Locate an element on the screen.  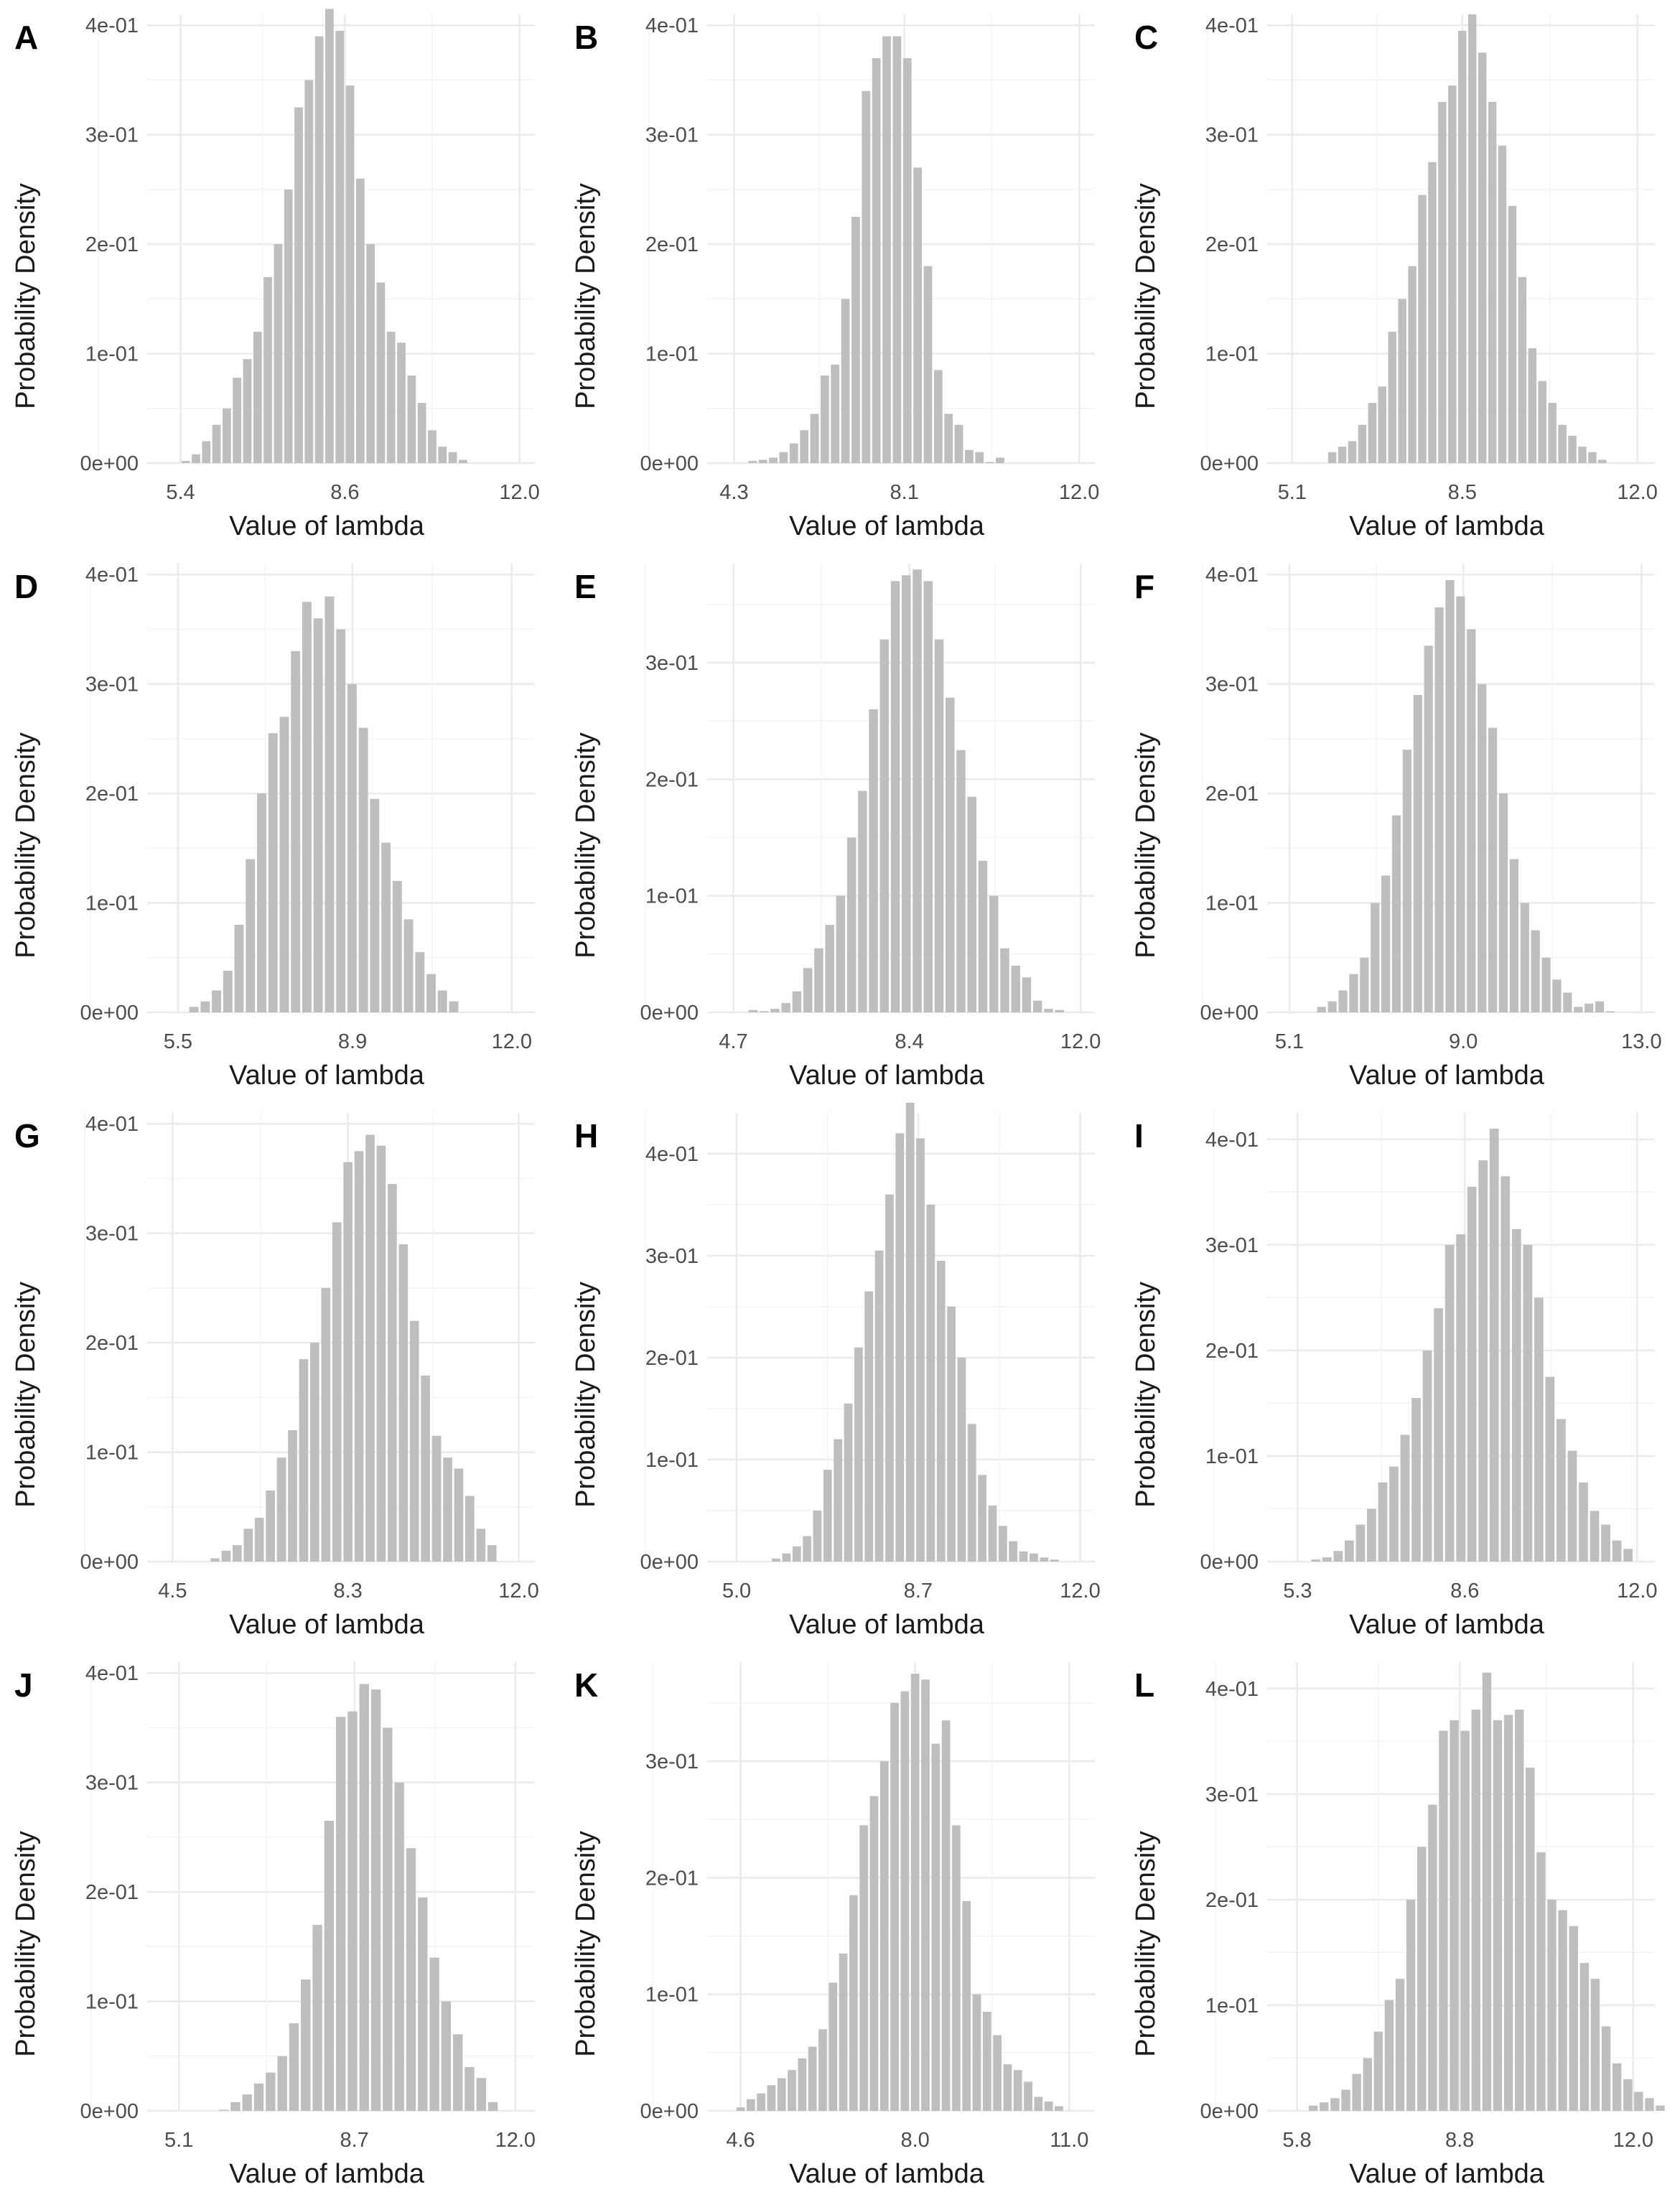
x-tick-label: 8.9 is located at coordinates (352, 1041).